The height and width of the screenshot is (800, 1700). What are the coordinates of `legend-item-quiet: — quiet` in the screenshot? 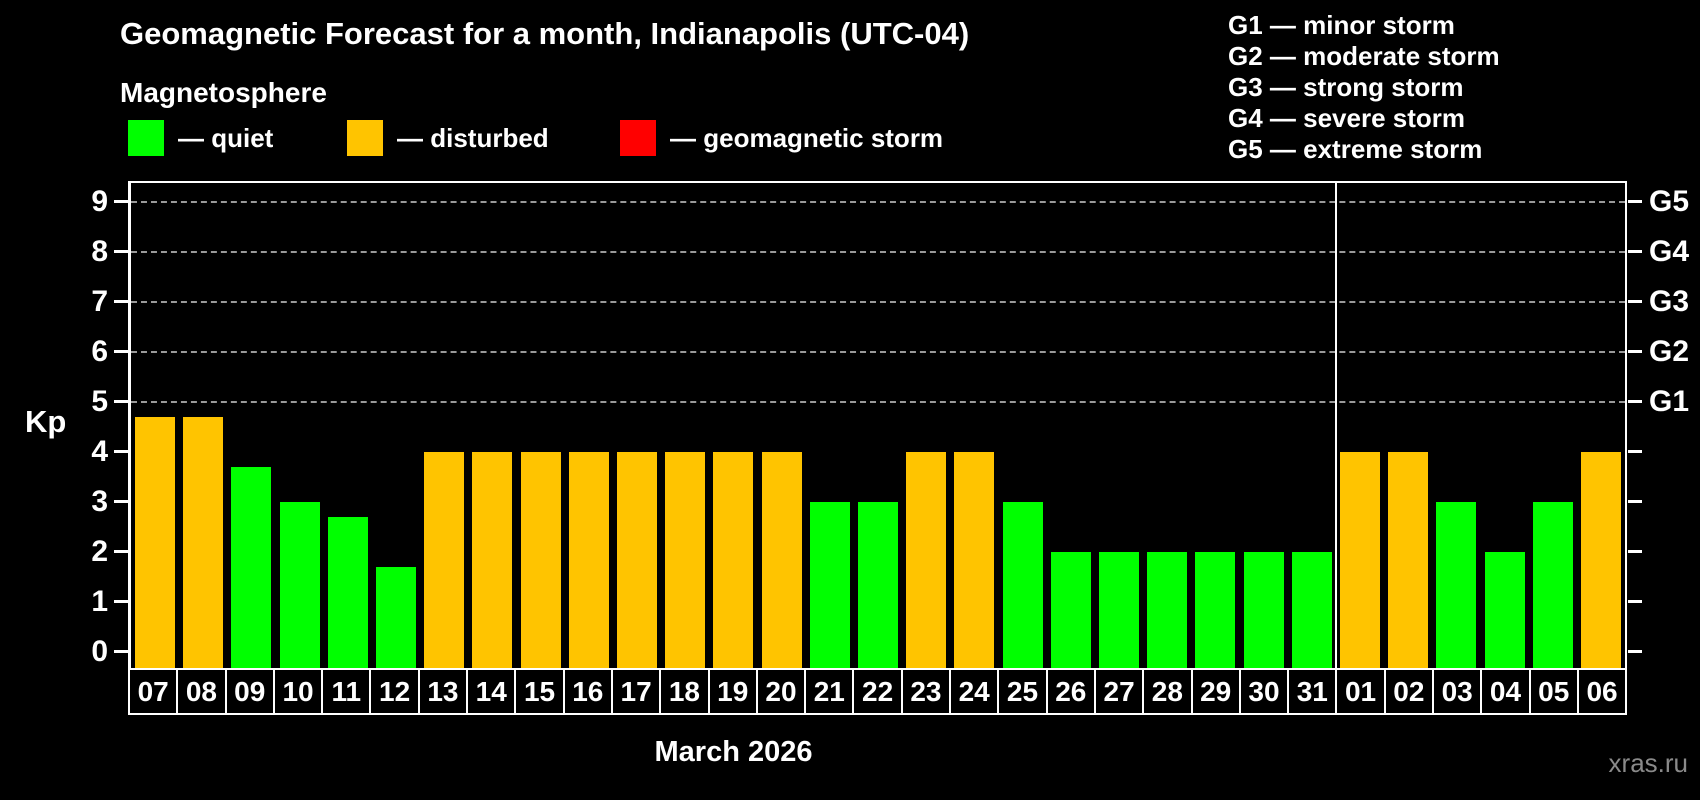 It's located at (200, 138).